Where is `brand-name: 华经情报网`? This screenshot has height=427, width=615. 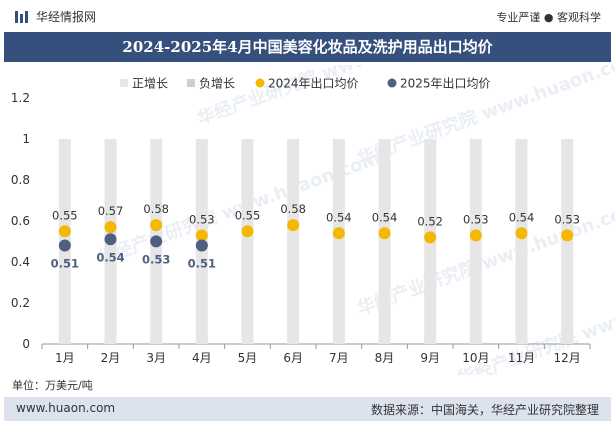
brand-name: 华经情报网 is located at coordinates (66, 17).